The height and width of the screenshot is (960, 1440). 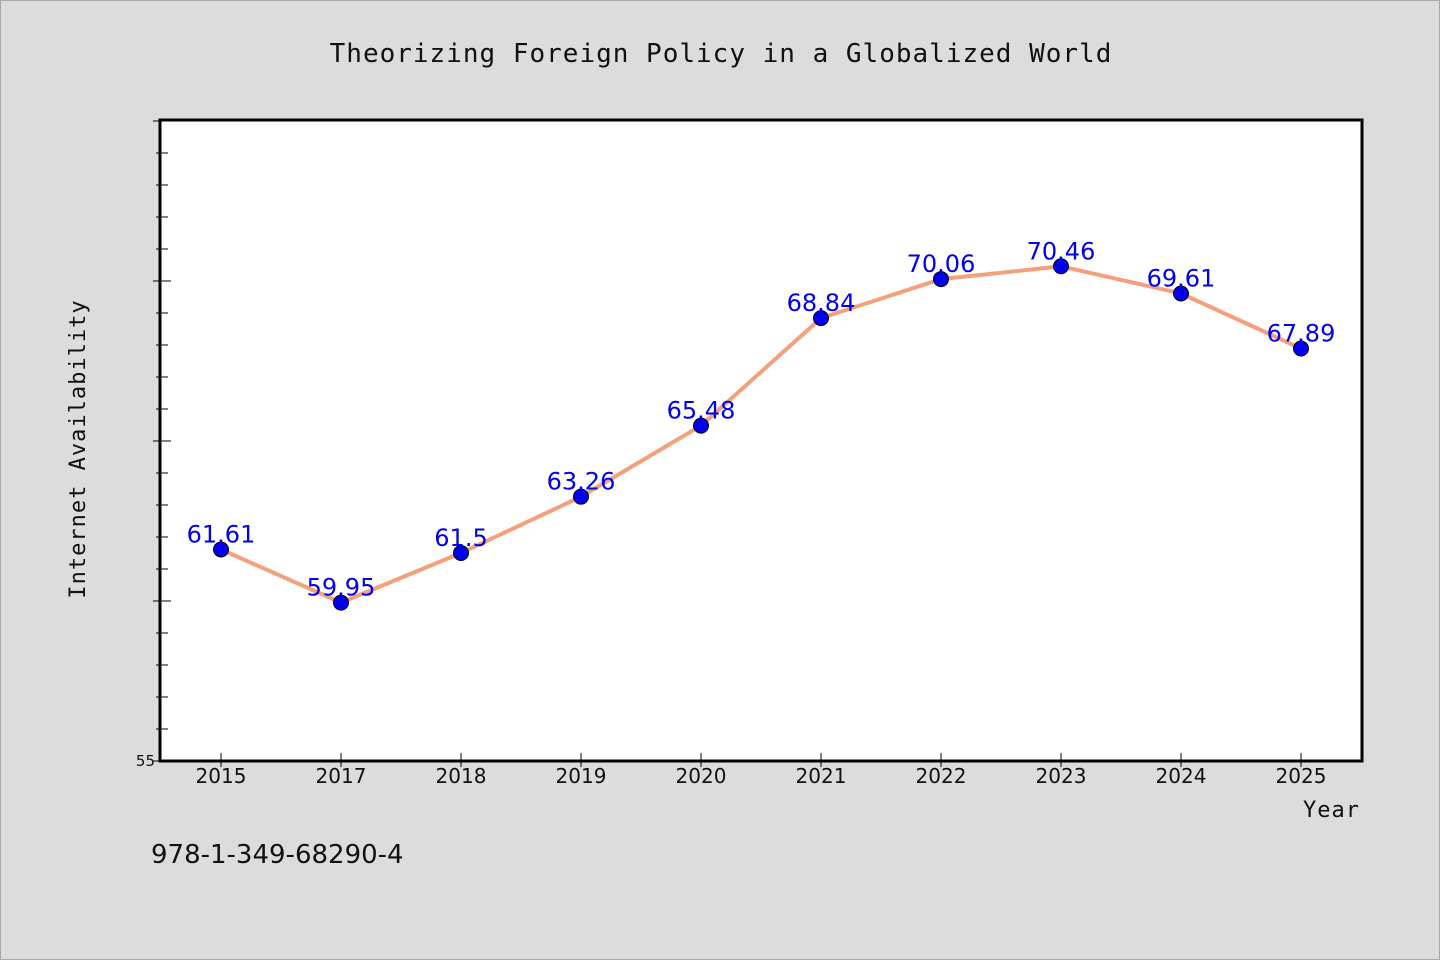 I want to click on y-axis-label: Internet Availability, so click(x=78, y=448).